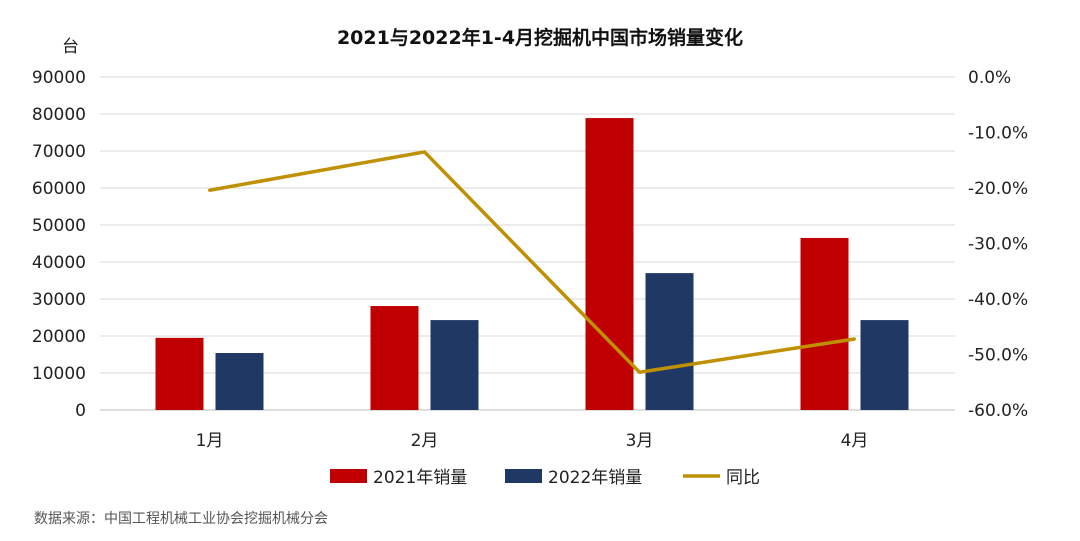 Image resolution: width=1080 pixels, height=541 pixels. Describe the element at coordinates (239, 381) in the screenshot. I see `bar-2022年销量-1月` at that location.